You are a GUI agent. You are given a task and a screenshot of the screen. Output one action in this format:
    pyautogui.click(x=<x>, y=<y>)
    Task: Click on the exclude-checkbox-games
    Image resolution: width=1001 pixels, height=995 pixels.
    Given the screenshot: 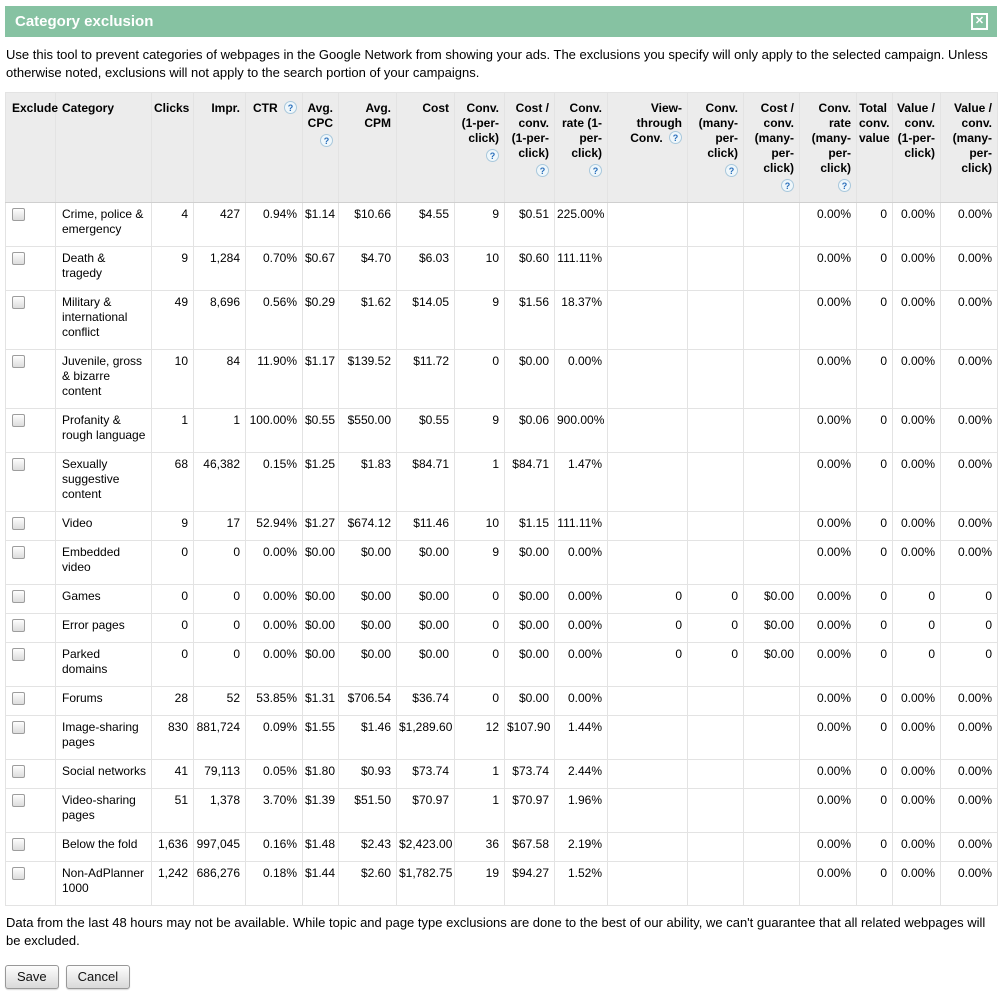 What is the action you would take?
    pyautogui.click(x=18, y=596)
    